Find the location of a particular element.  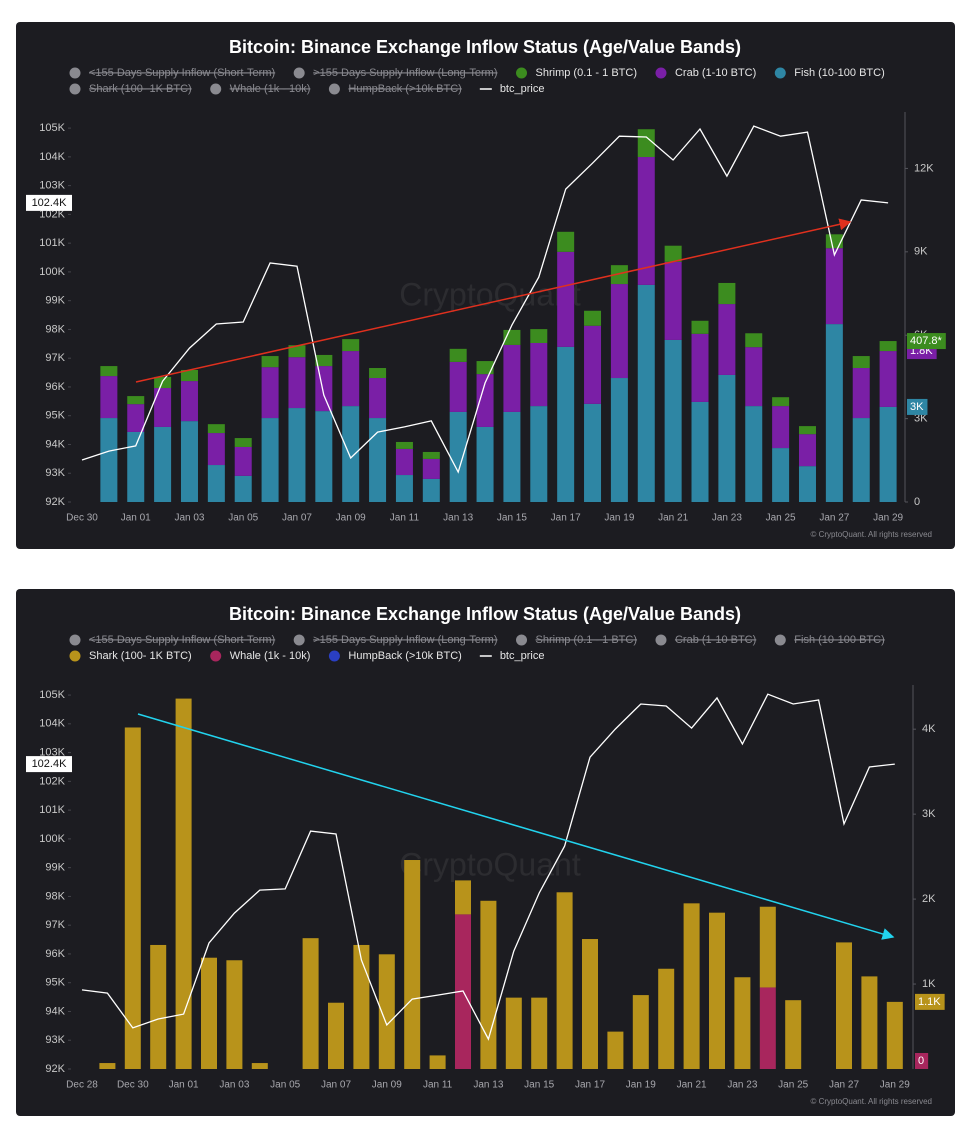

legend-label: Crab (1-10 BTC) is located at coordinates (715, 73).